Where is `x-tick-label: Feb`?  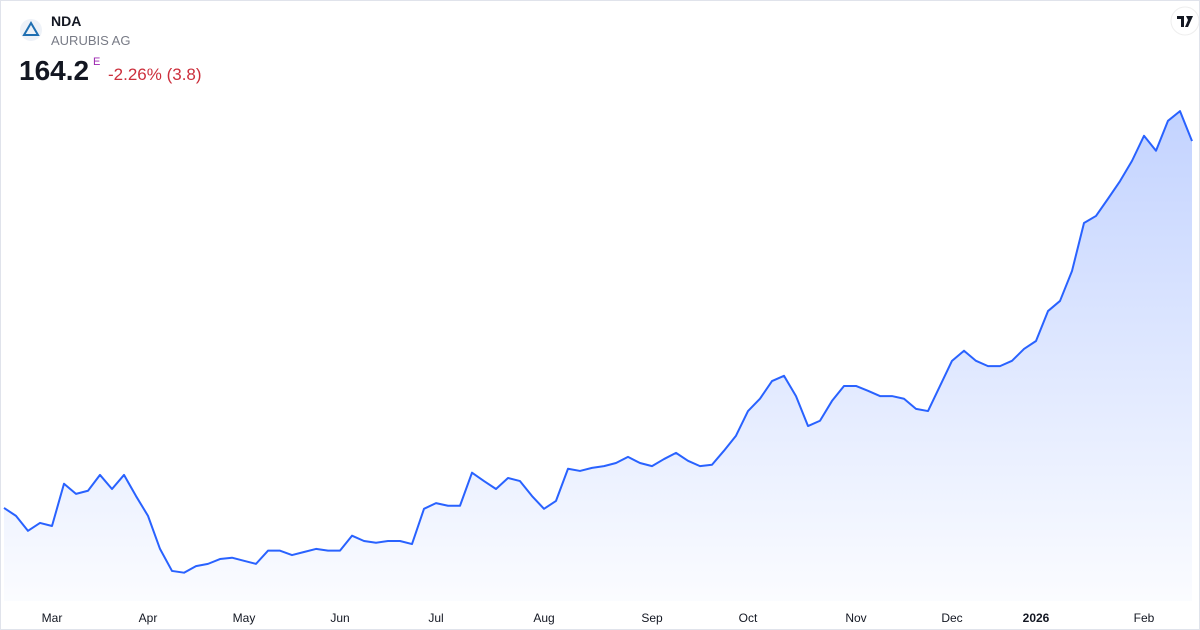 x-tick-label: Feb is located at coordinates (1144, 618).